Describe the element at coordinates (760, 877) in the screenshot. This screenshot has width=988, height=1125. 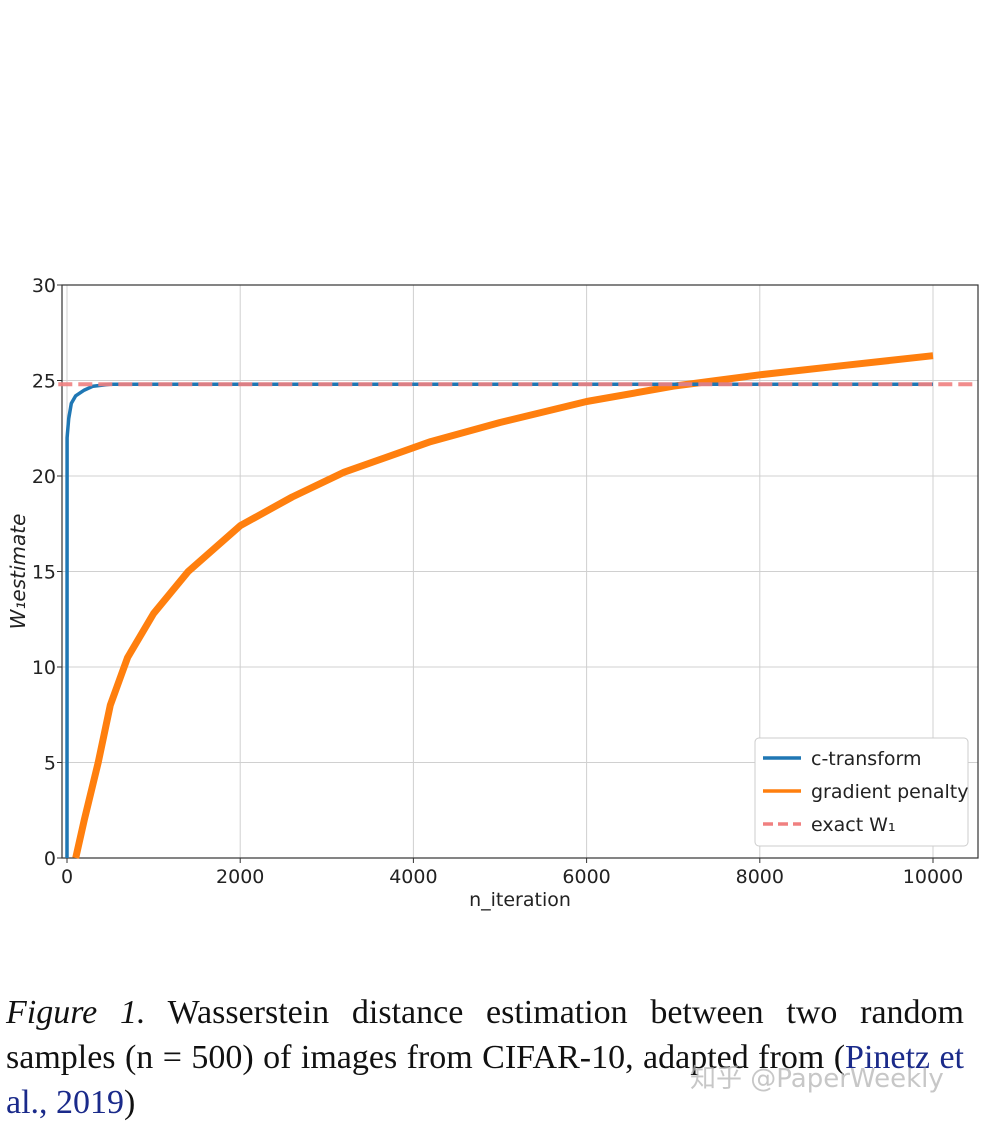
I see `x-tick-label: 8000` at that location.